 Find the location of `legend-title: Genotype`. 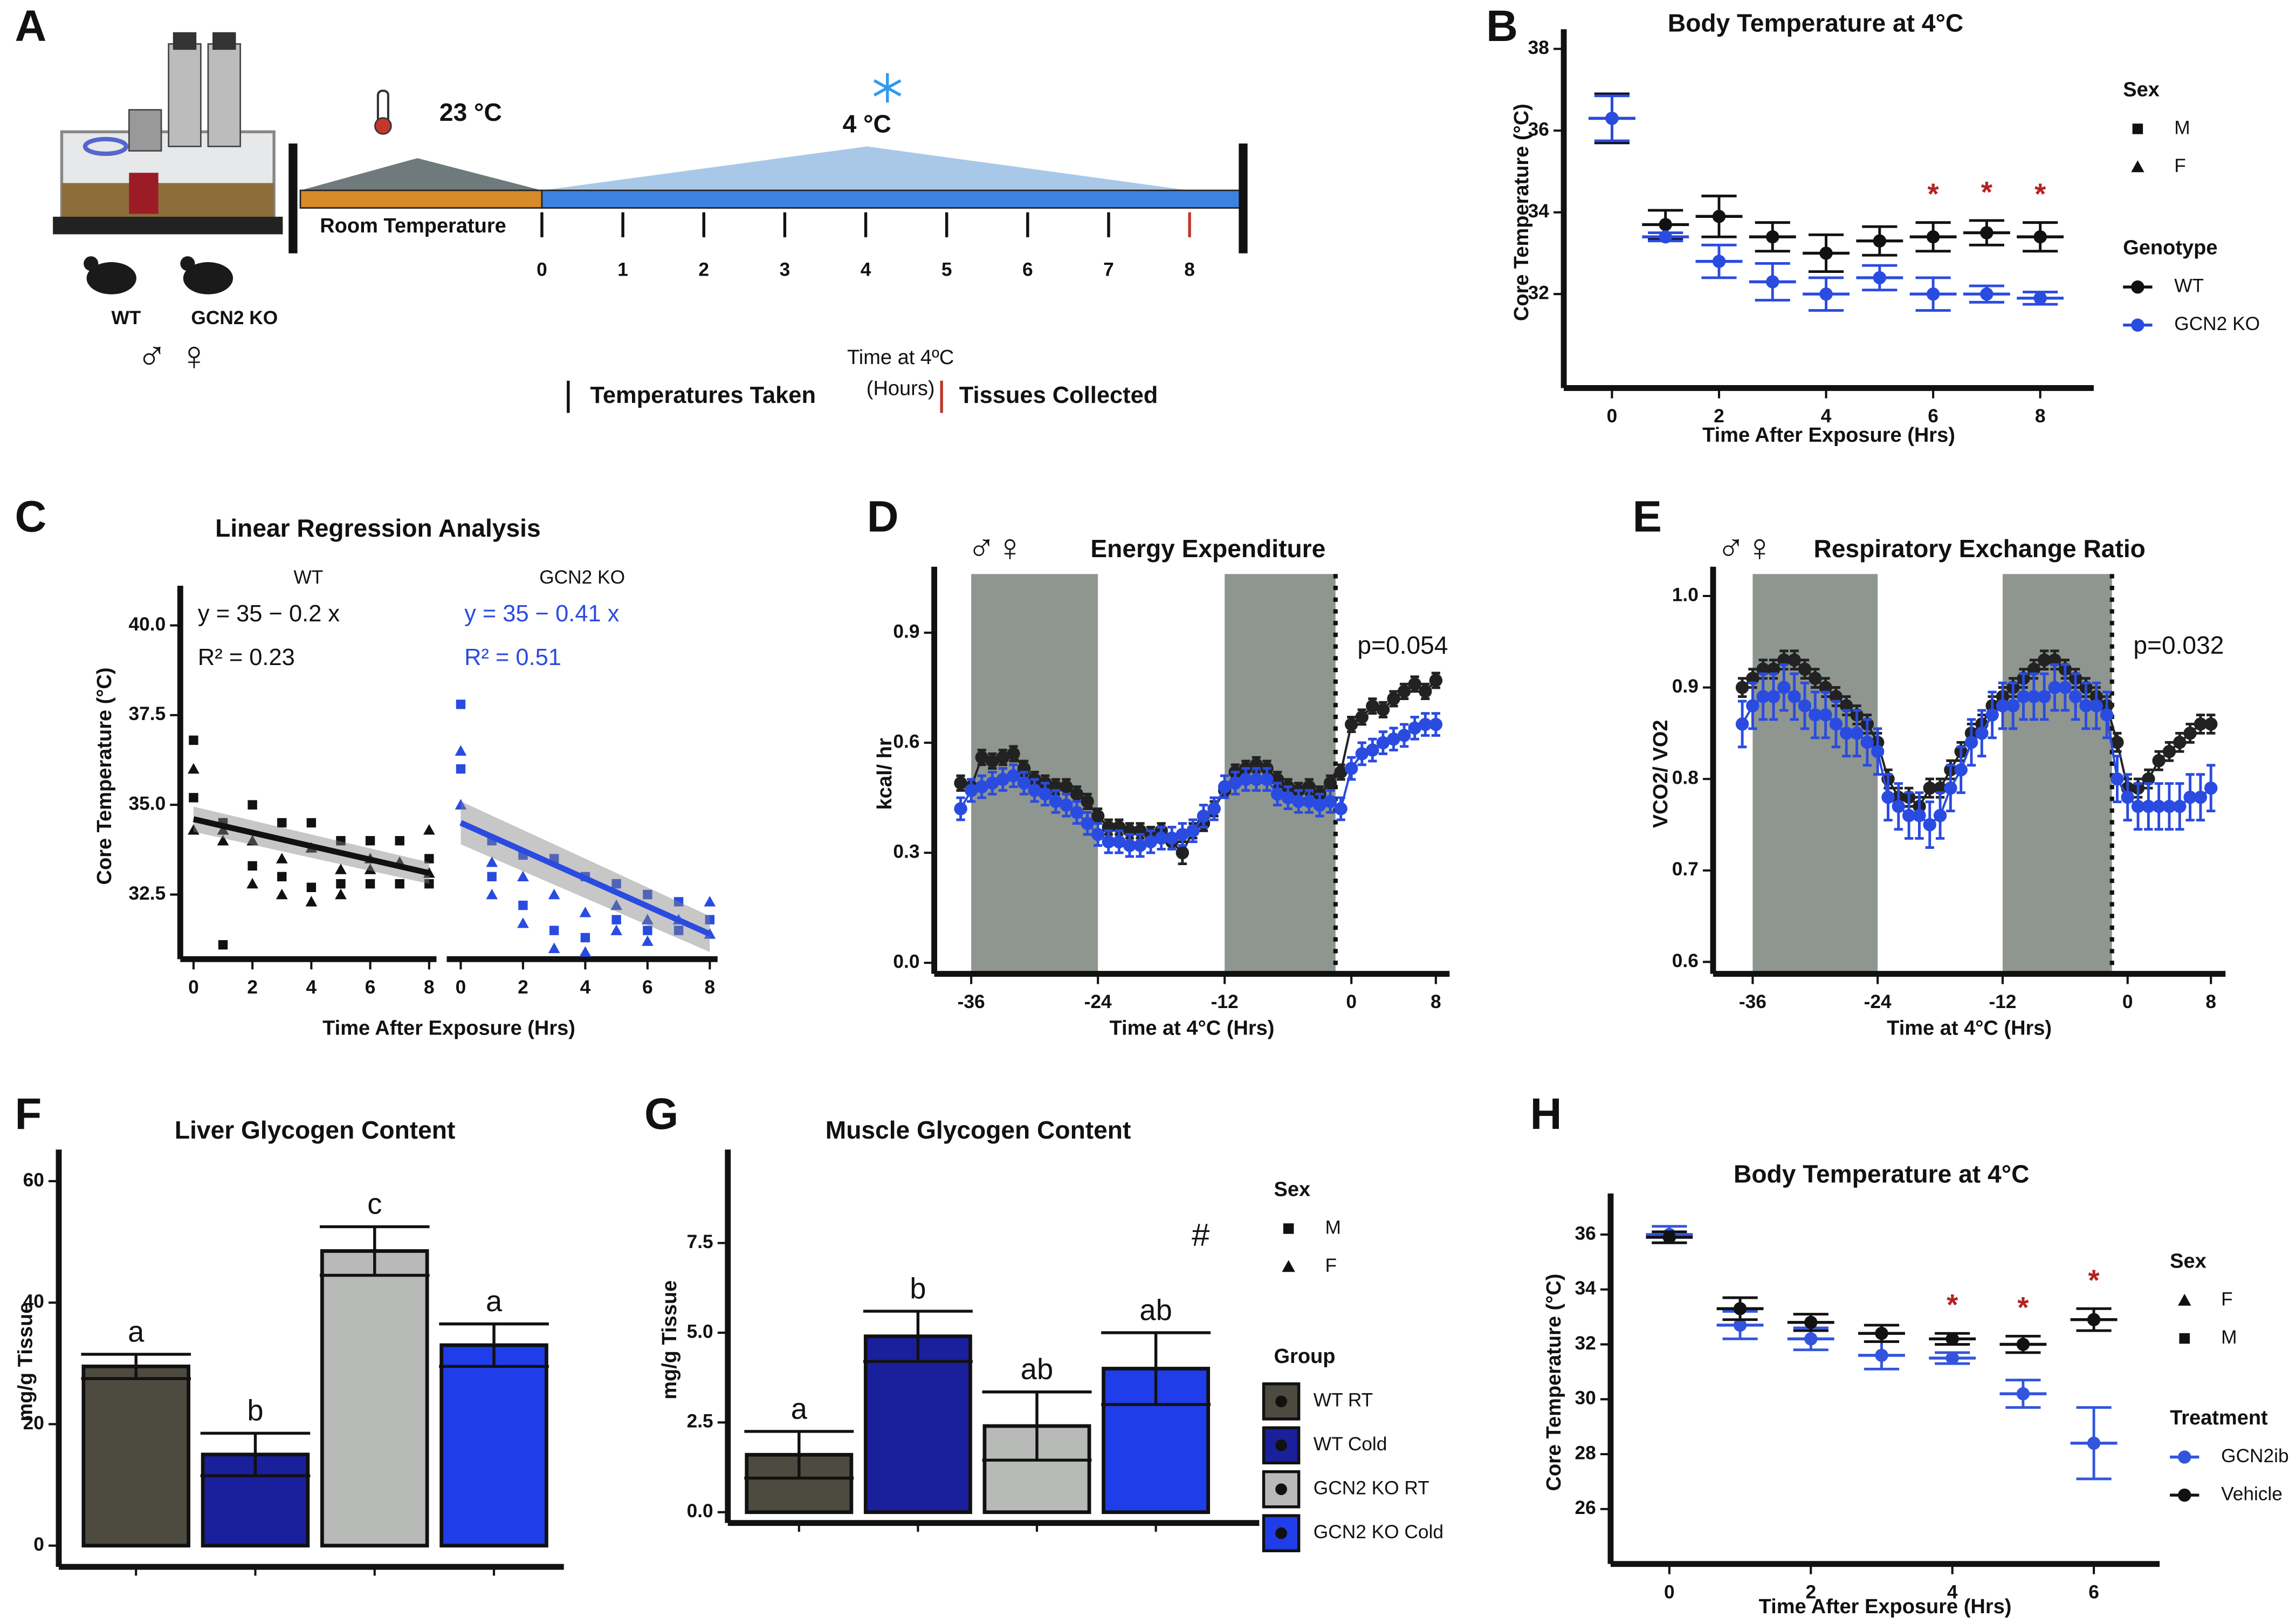

legend-title: Genotype is located at coordinates (2170, 248).